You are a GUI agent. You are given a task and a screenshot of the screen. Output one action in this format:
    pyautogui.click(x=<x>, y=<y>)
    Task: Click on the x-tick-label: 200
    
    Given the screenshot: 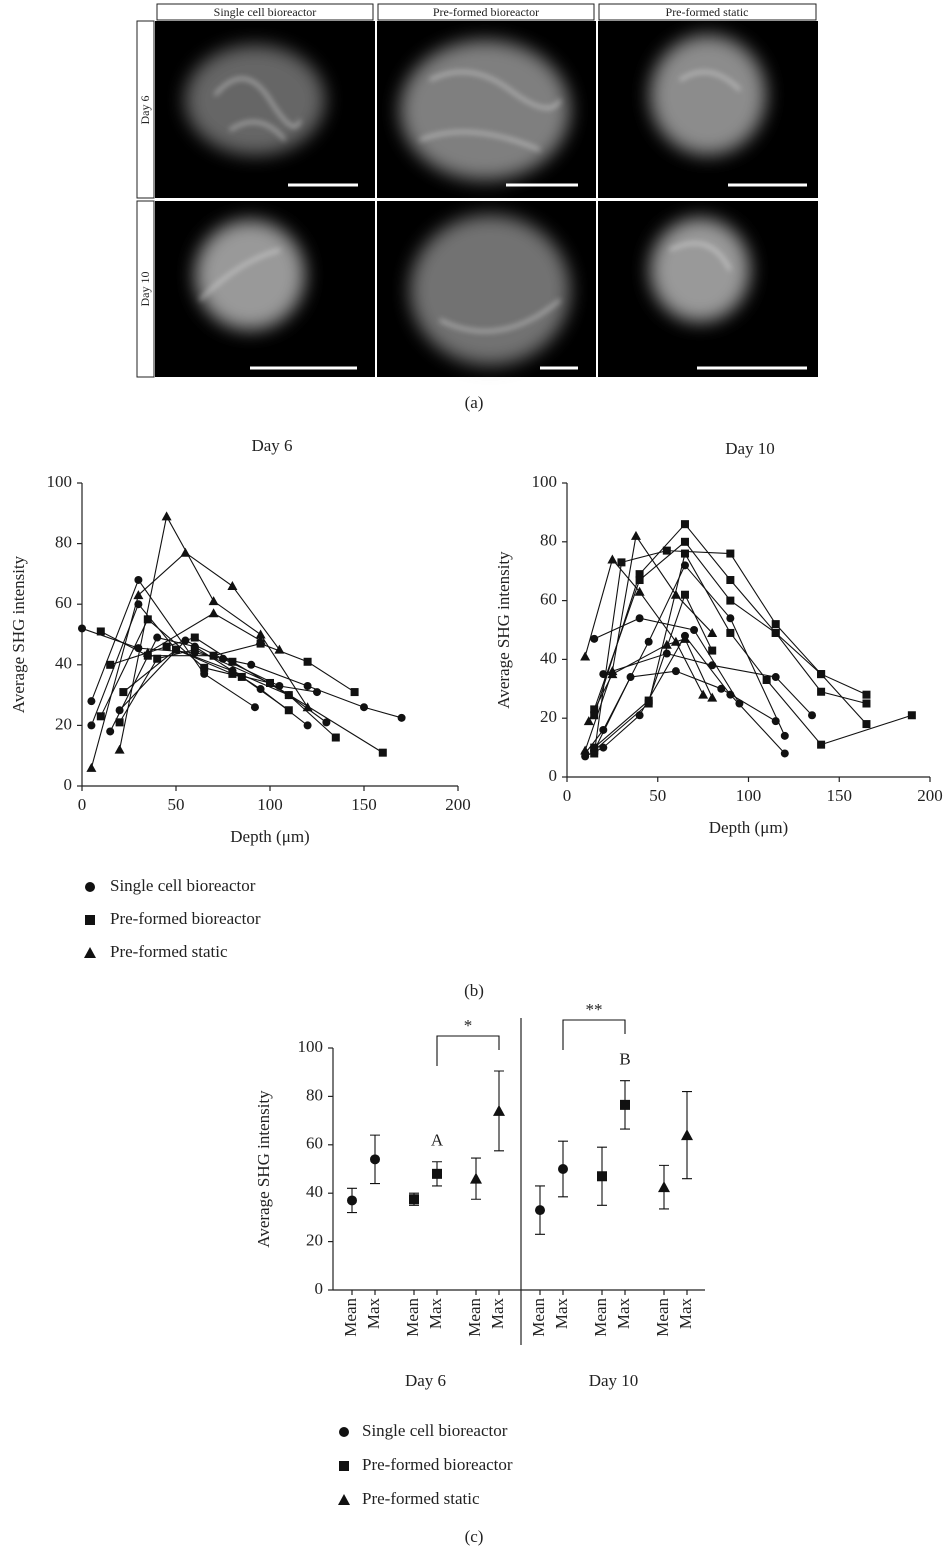 What is the action you would take?
    pyautogui.click(x=930, y=795)
    